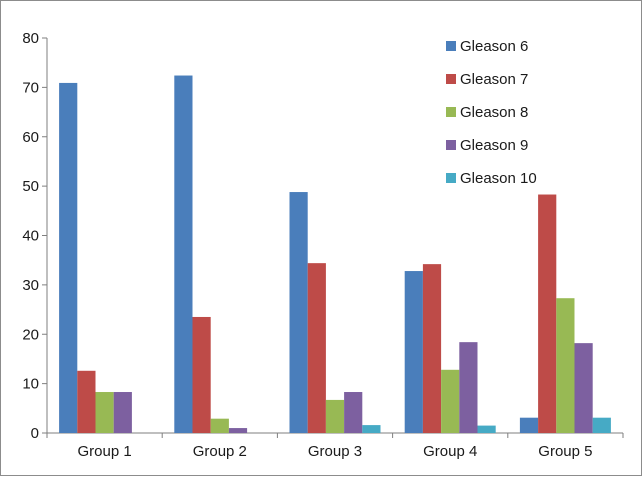 This screenshot has height=480, width=642. Describe the element at coordinates (30, 137) in the screenshot. I see `y-tick-label: 60` at that location.